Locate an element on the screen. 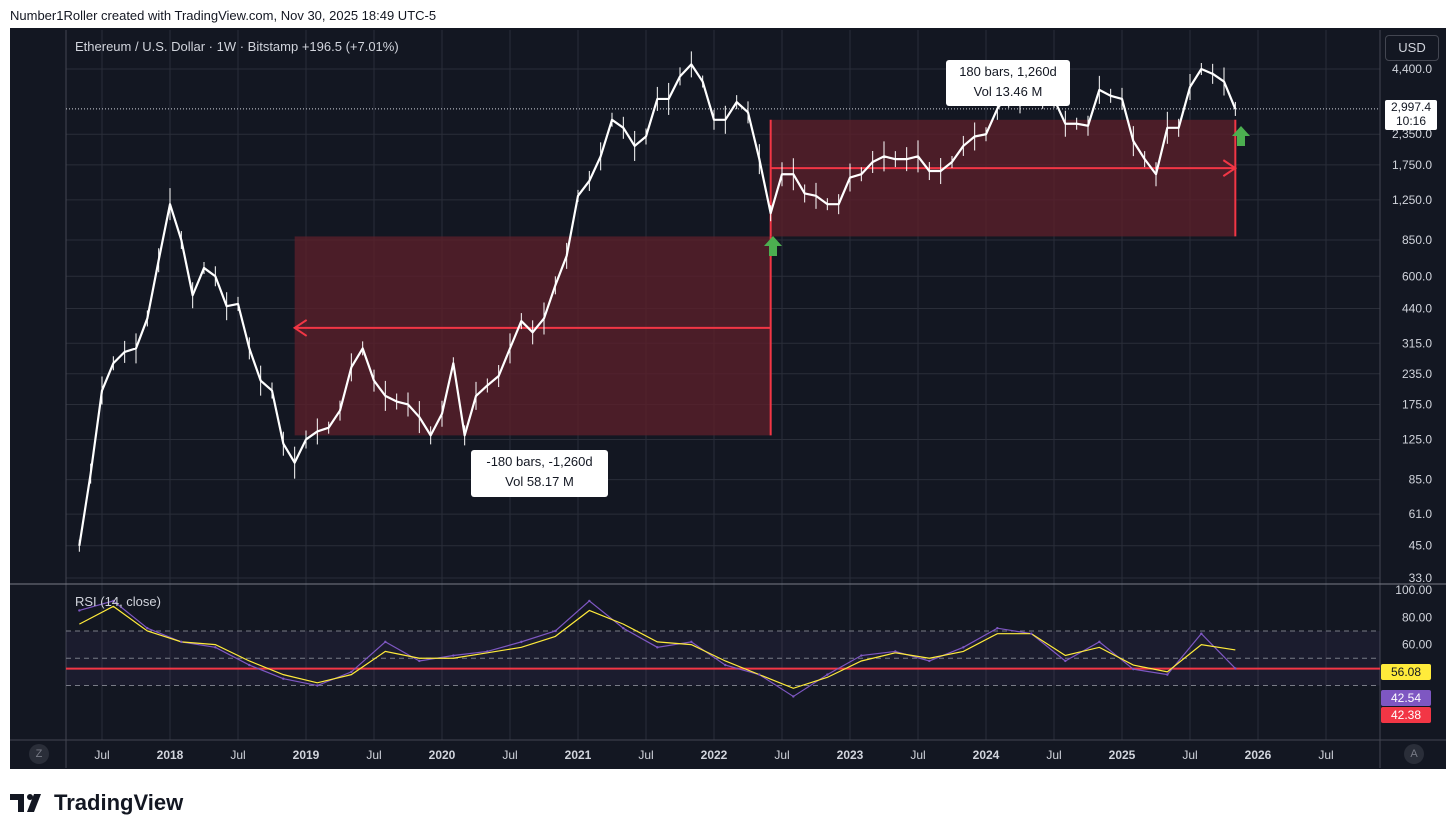 The width and height of the screenshot is (1456, 834). rsi-ma-line is located at coordinates (657, 647).